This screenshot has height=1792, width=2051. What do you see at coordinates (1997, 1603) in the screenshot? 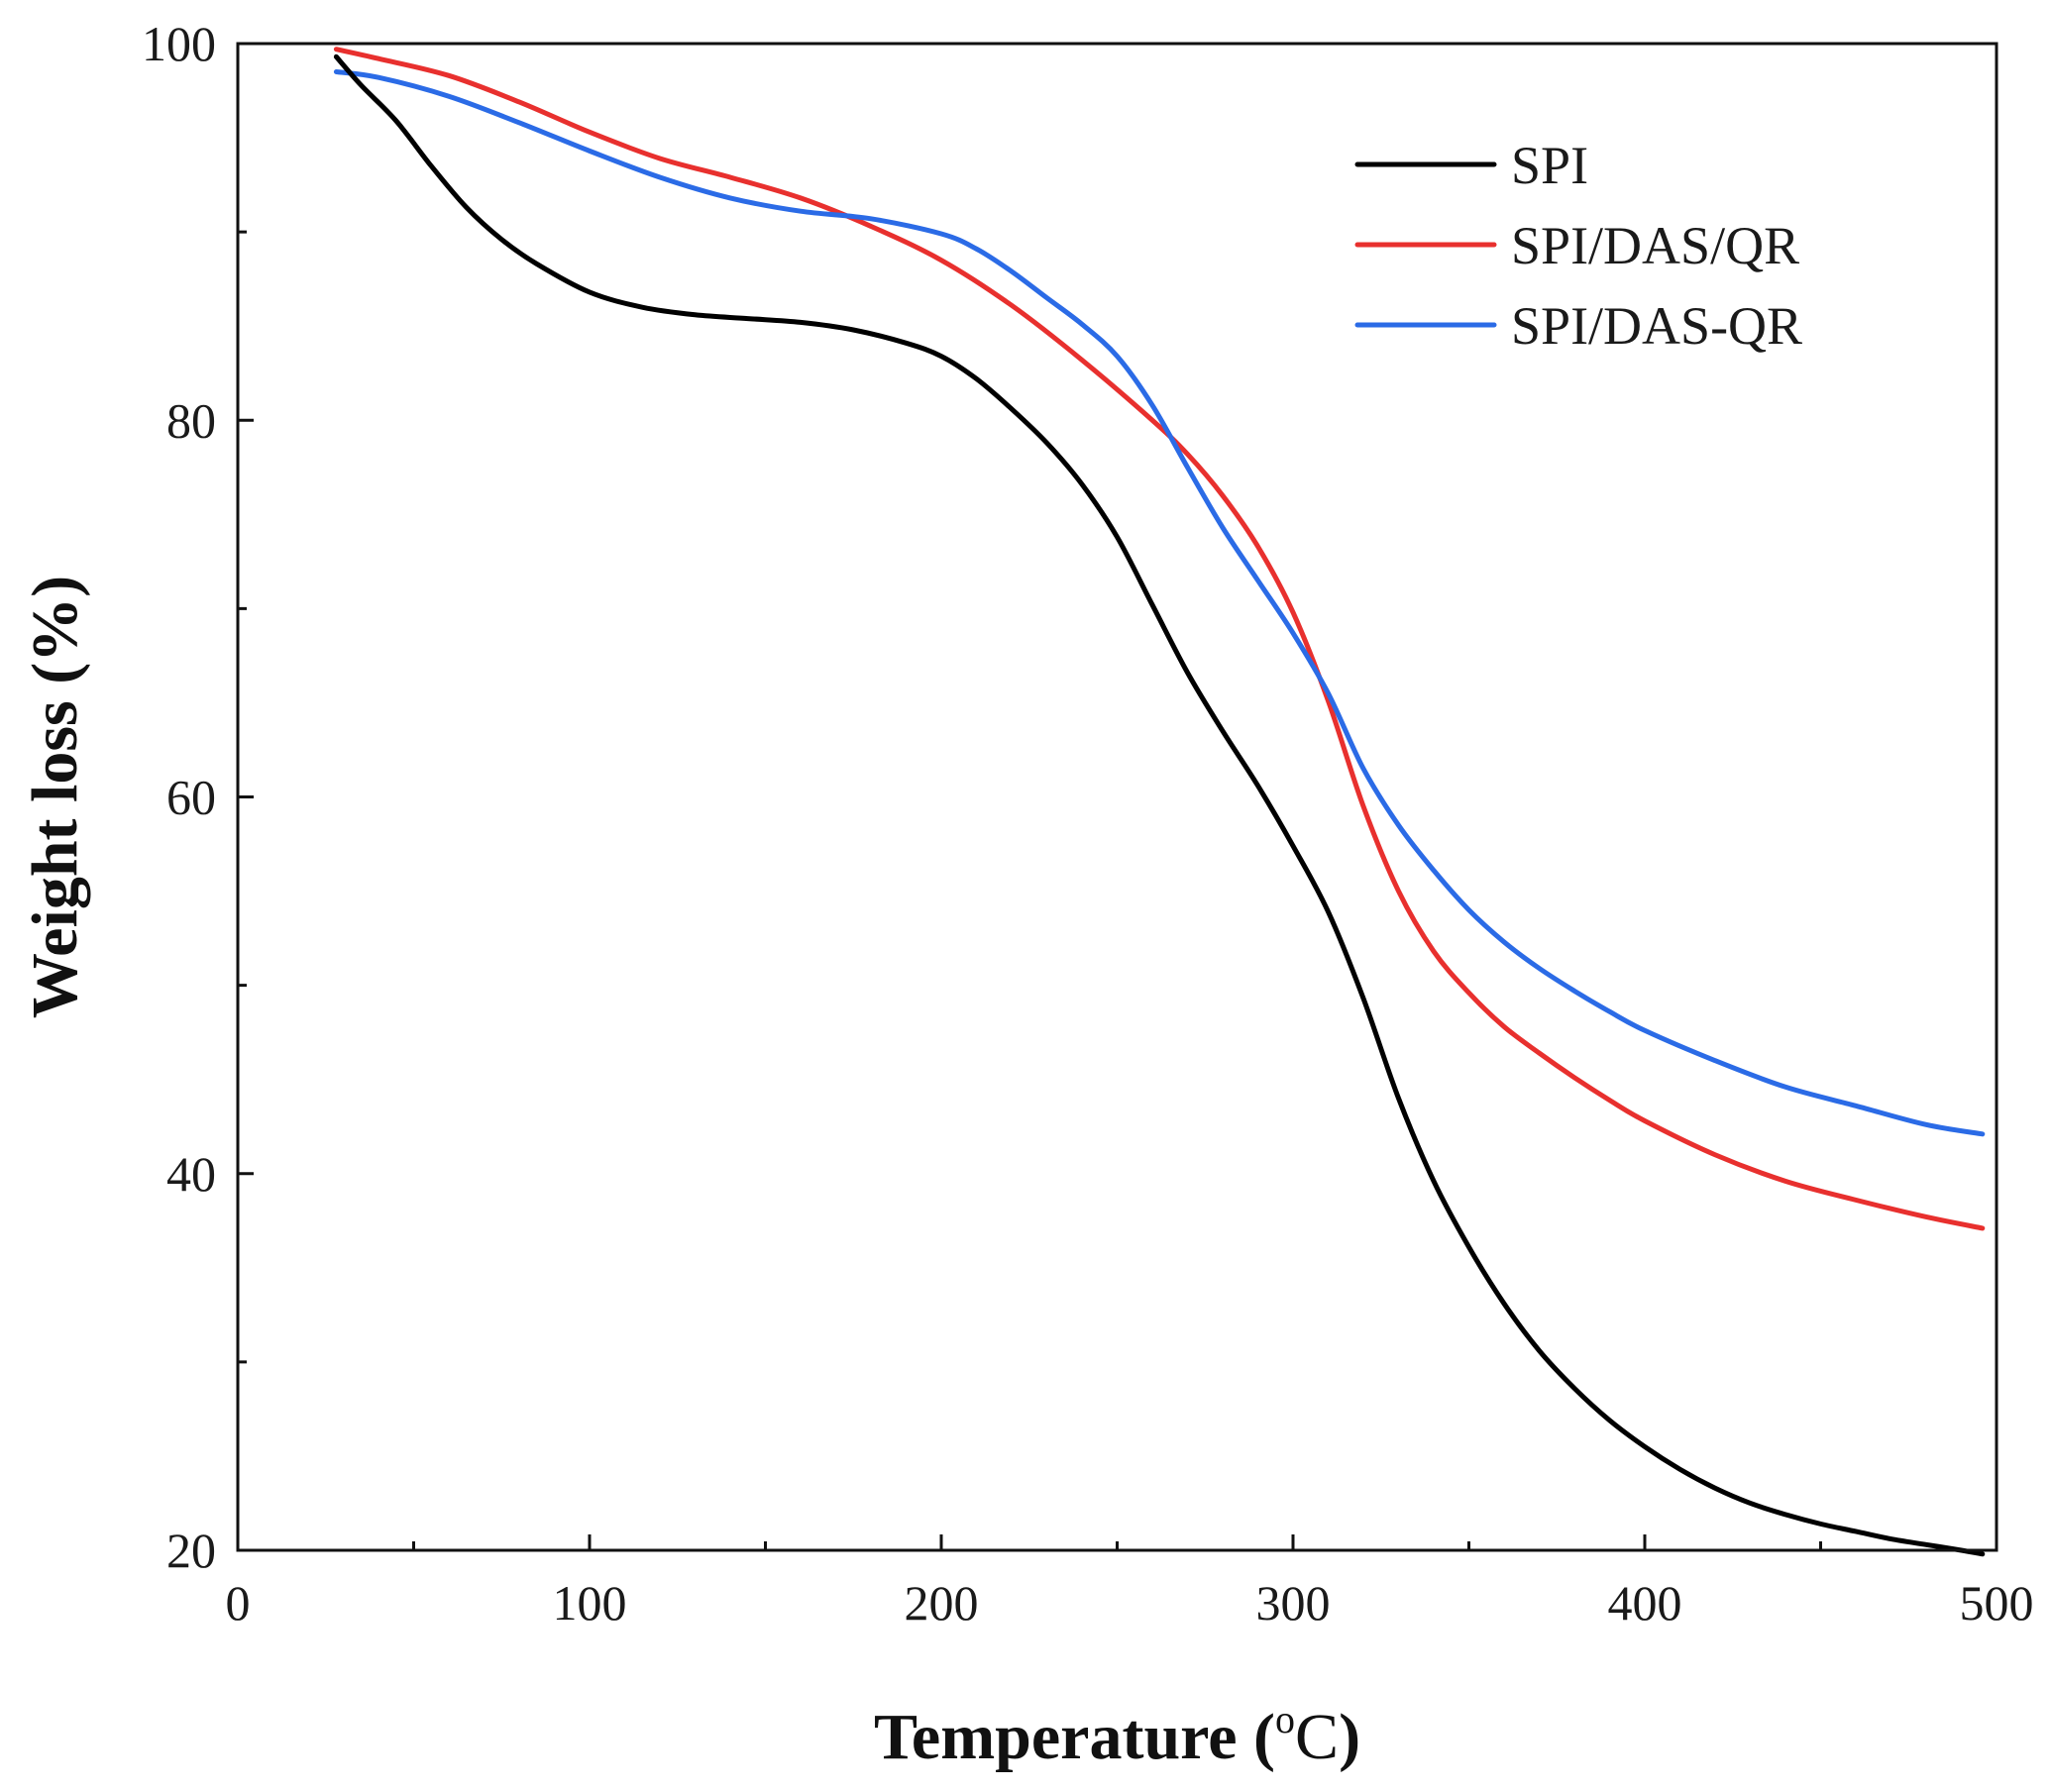
I see `x-tick-label: 500` at bounding box center [1997, 1603].